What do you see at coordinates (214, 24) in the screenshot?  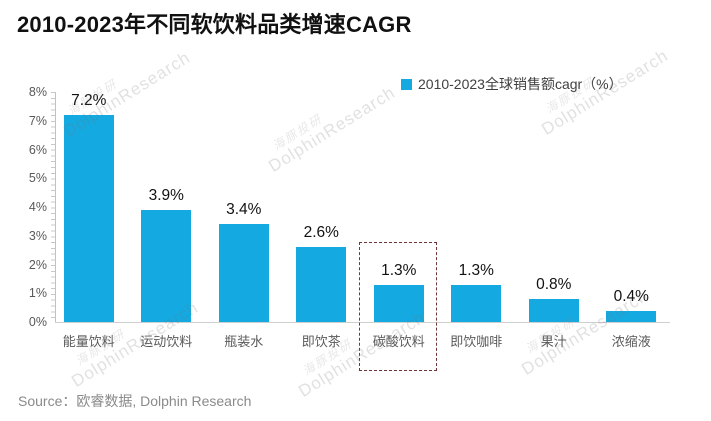 I see `chart-title: 2010-2023年不同软饮料品类增速CAGR` at bounding box center [214, 24].